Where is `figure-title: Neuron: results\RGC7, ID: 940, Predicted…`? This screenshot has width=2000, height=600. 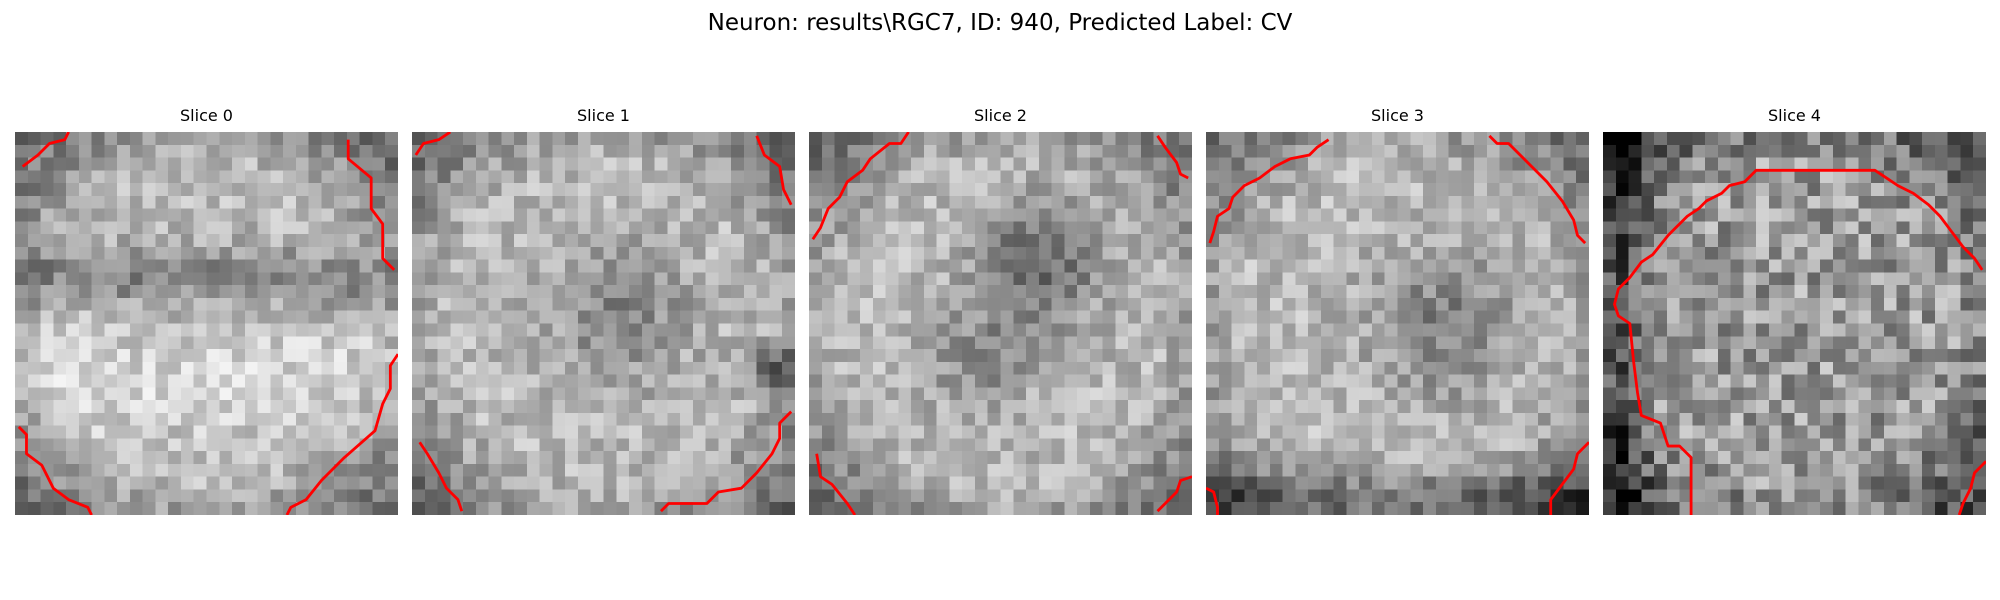 figure-title: Neuron: results\RGC7, ID: 940, Predicted… is located at coordinates (1000, 23).